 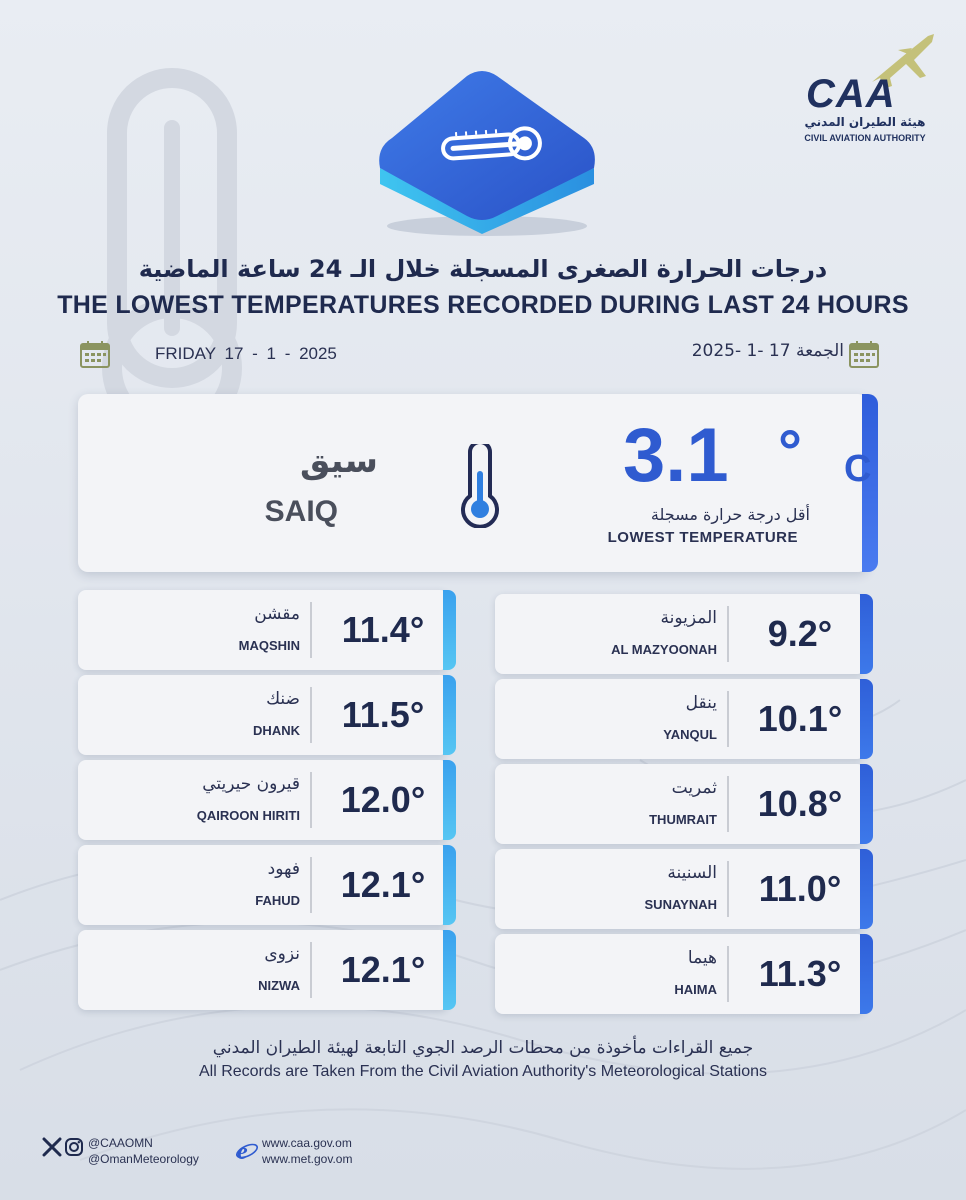 I want to click on station-card: مقشن MAQSHIN 11.4°, so click(x=267, y=630).